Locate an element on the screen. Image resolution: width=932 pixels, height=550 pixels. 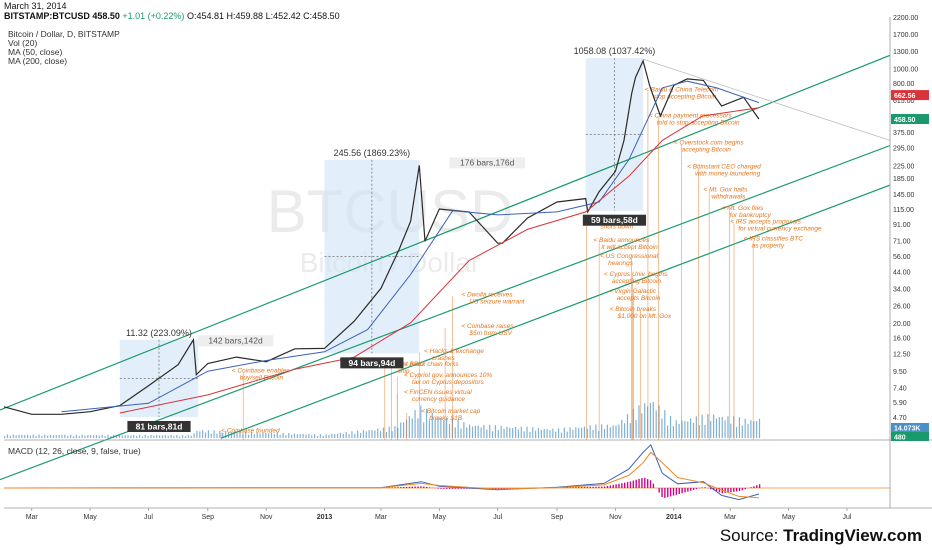
volume-flag-label: 14.073K is located at coordinates (907, 429).